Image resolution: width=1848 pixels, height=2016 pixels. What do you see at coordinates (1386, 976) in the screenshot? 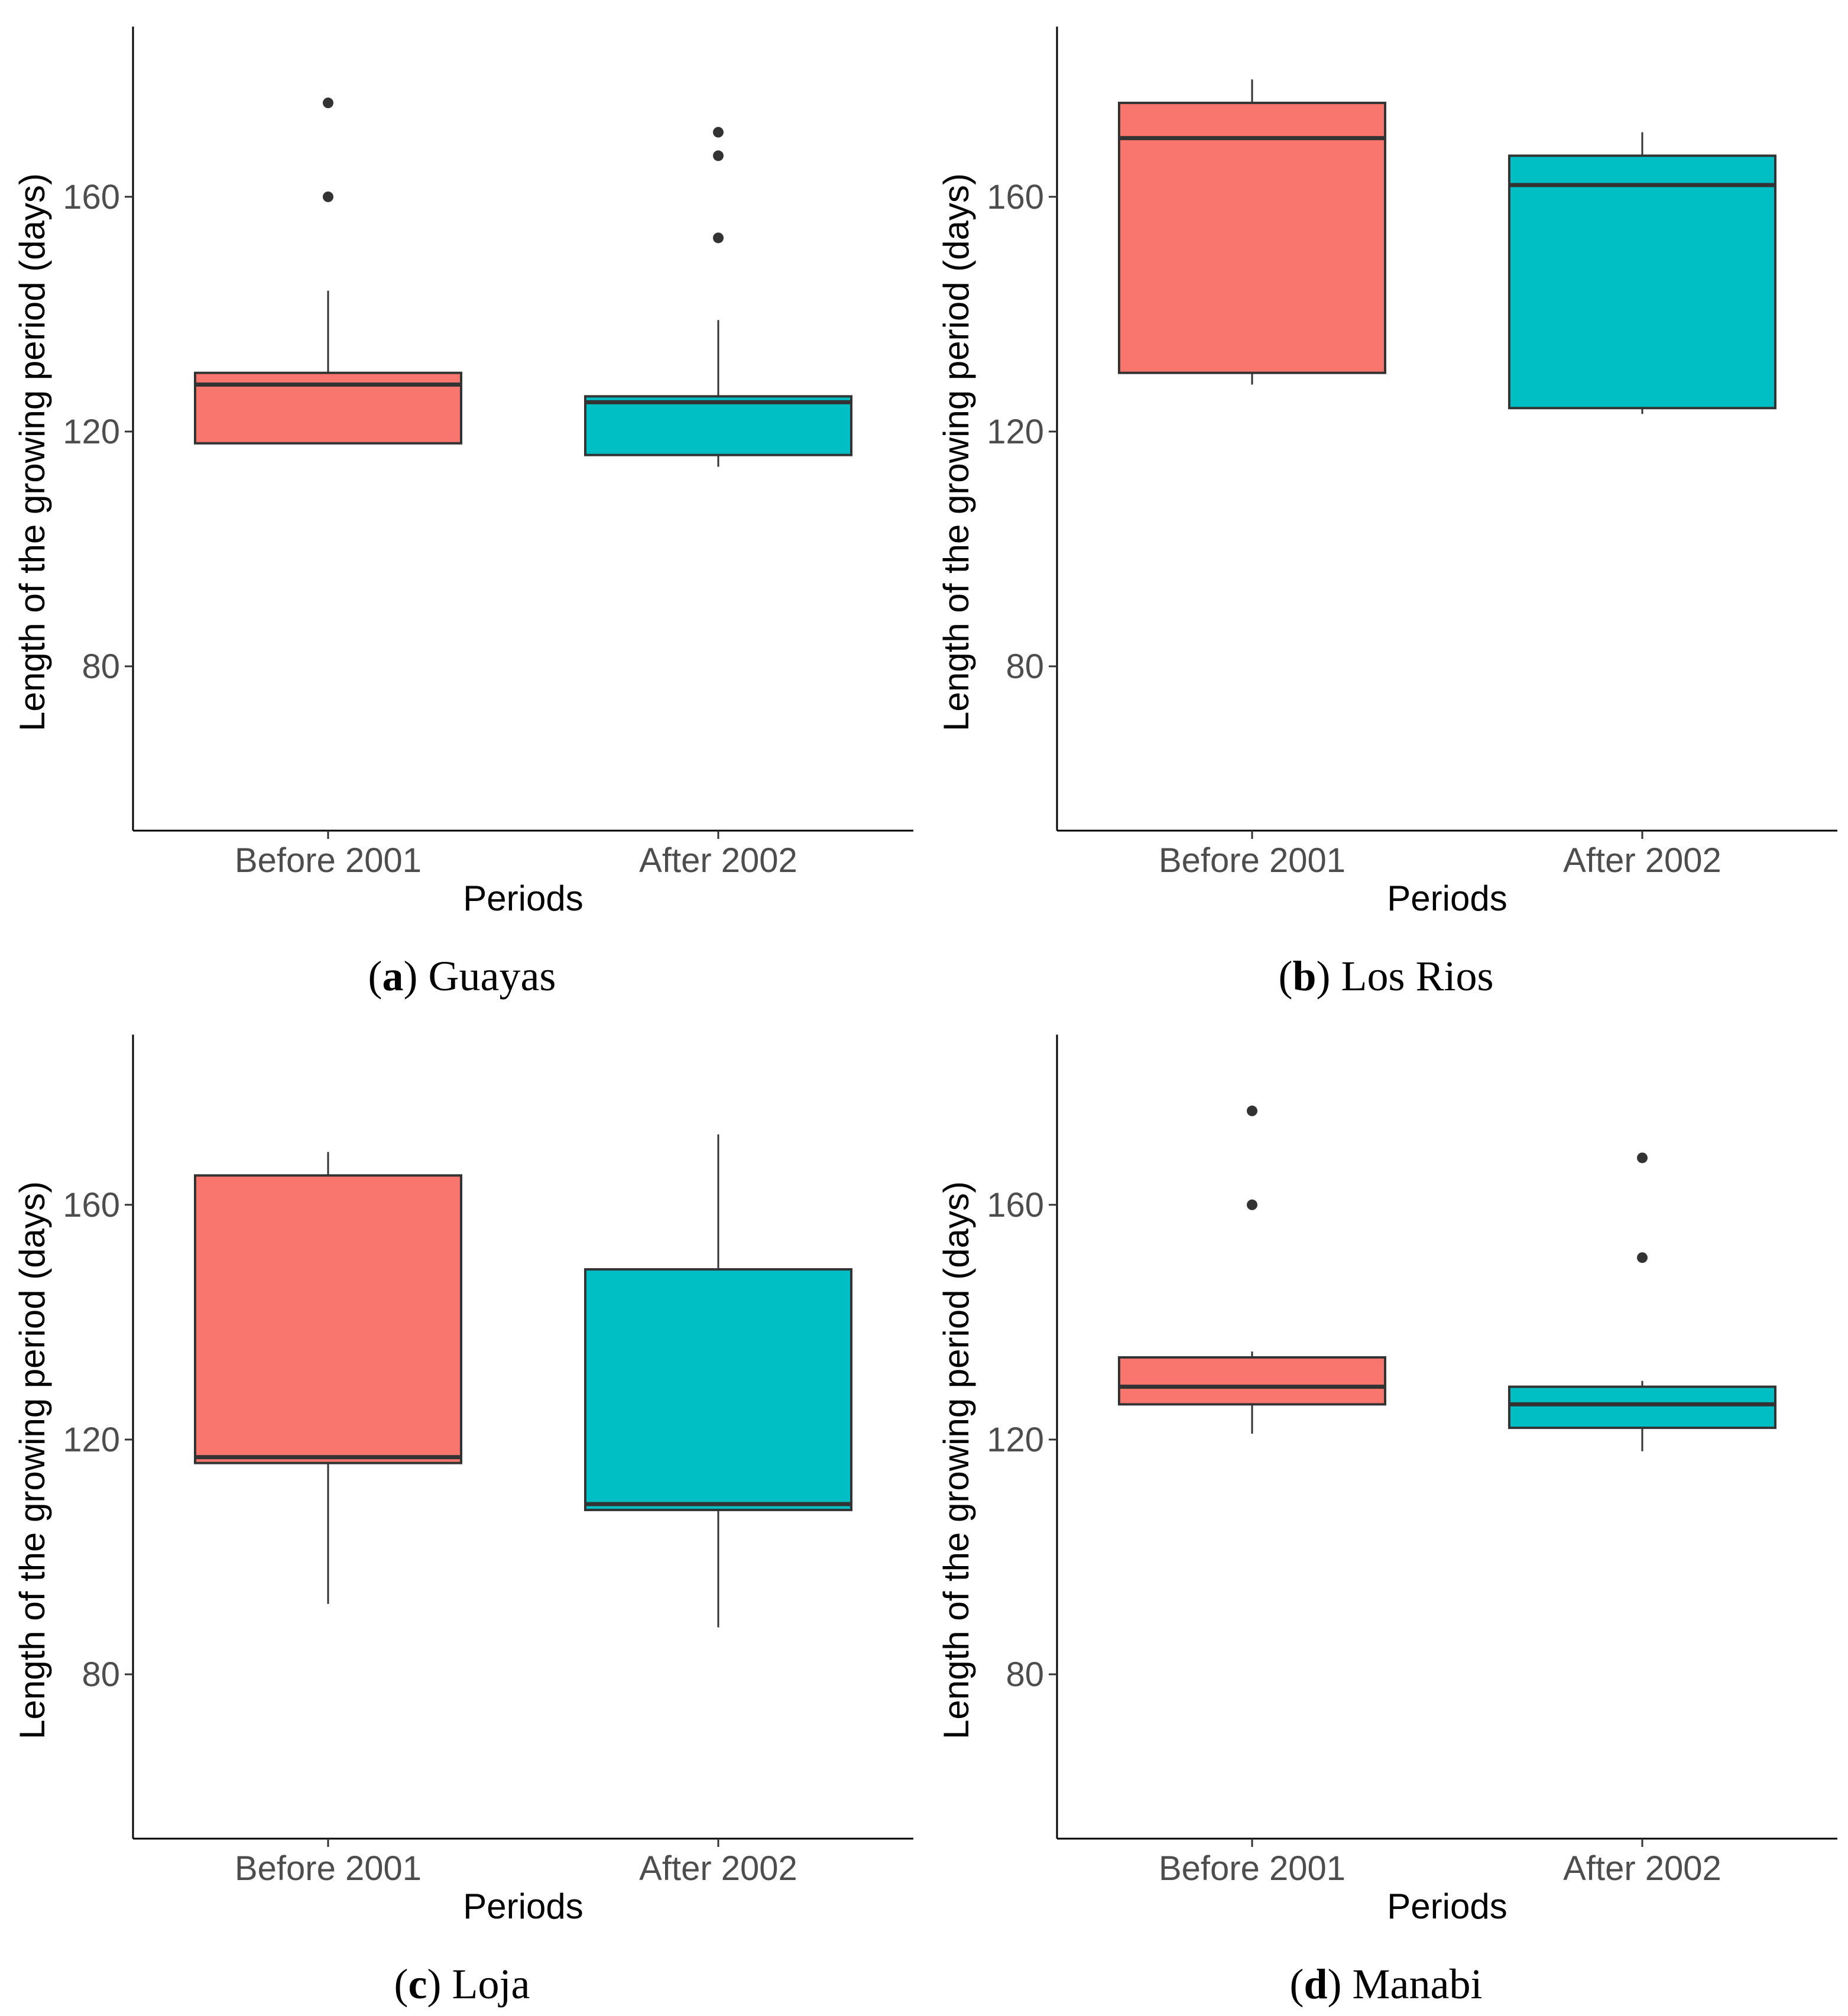
I see `caption-los-rios: (b) Los Rios` at bounding box center [1386, 976].